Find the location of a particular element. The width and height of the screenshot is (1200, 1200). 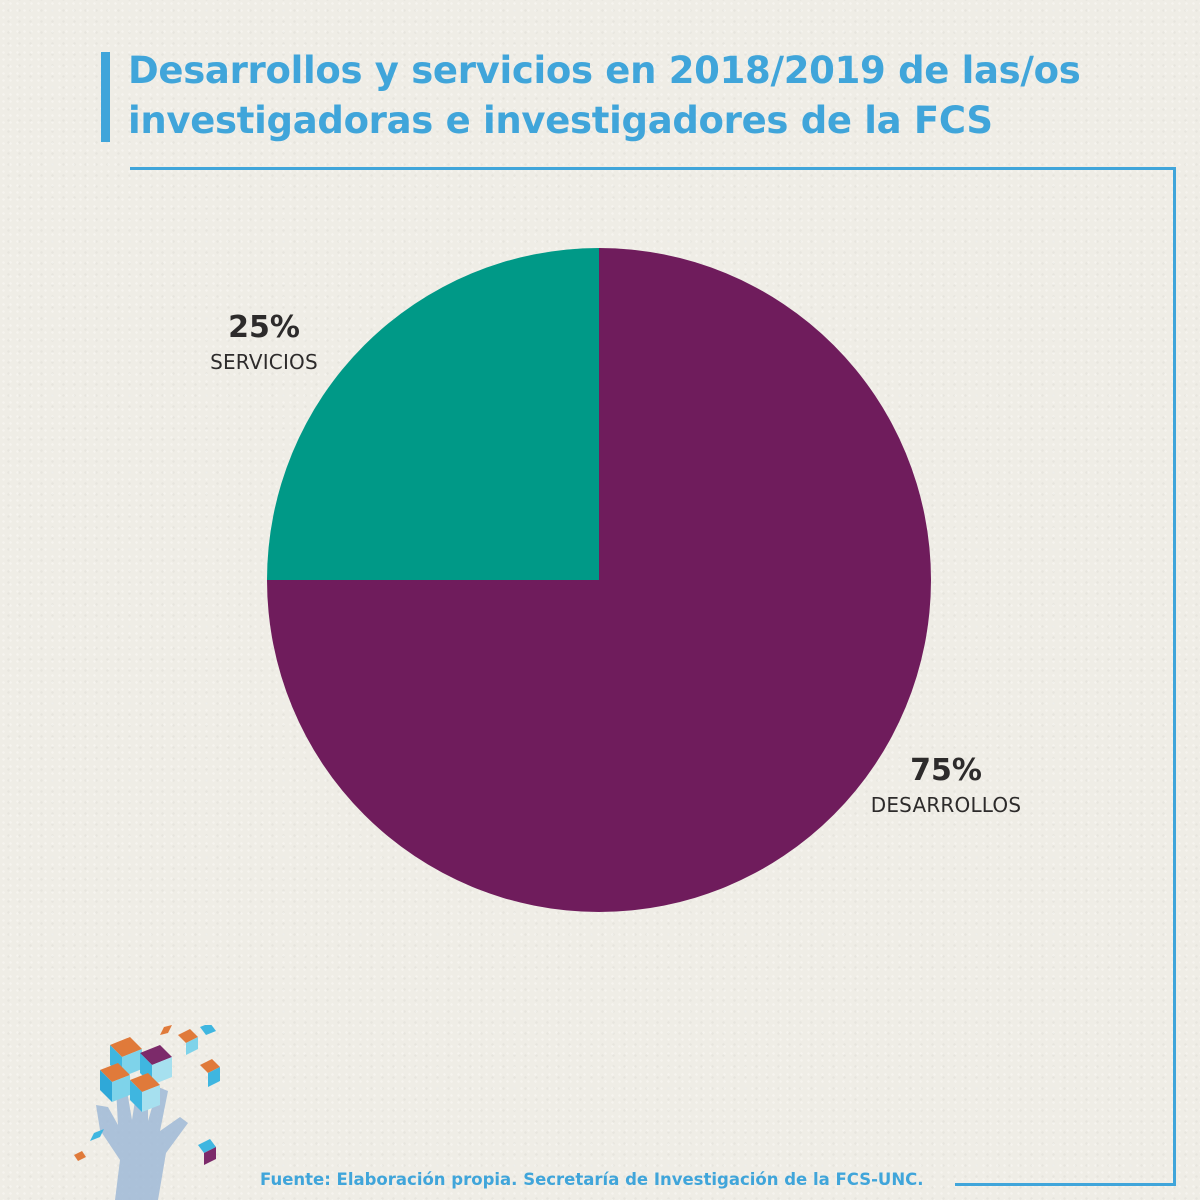

servicios-percent-label: 25% is located at coordinates (264, 327).